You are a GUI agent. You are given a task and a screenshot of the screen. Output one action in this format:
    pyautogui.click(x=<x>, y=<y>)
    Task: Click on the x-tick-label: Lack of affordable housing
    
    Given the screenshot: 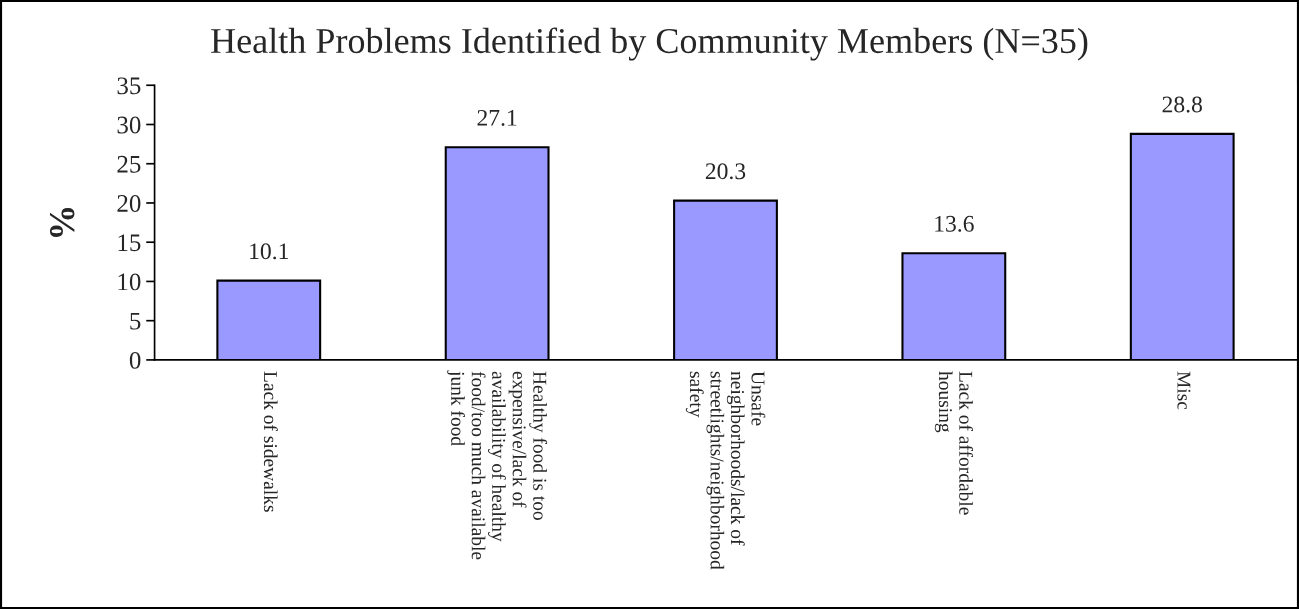 What is the action you would take?
    pyautogui.click(x=954, y=443)
    